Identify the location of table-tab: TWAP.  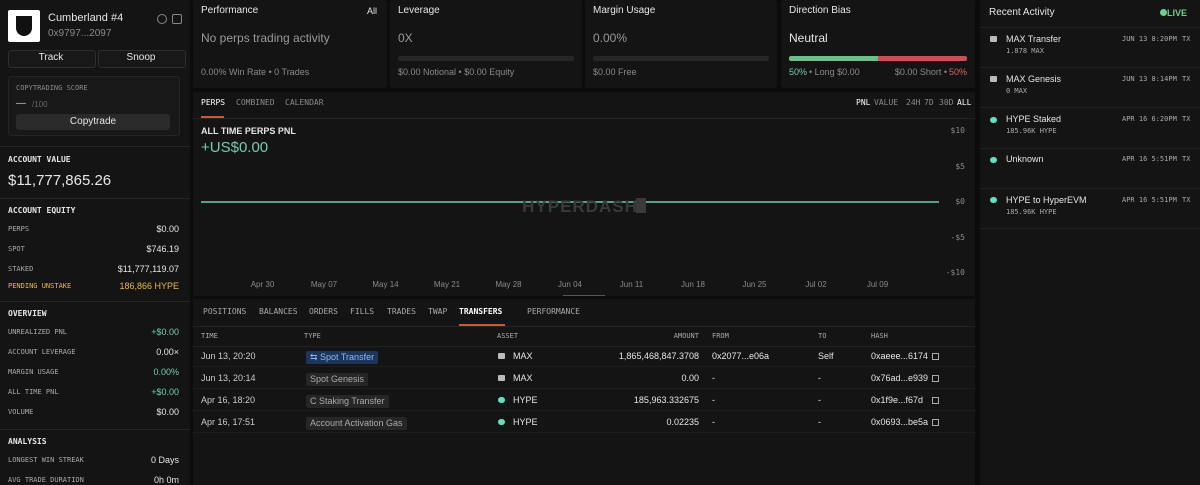
(438, 311).